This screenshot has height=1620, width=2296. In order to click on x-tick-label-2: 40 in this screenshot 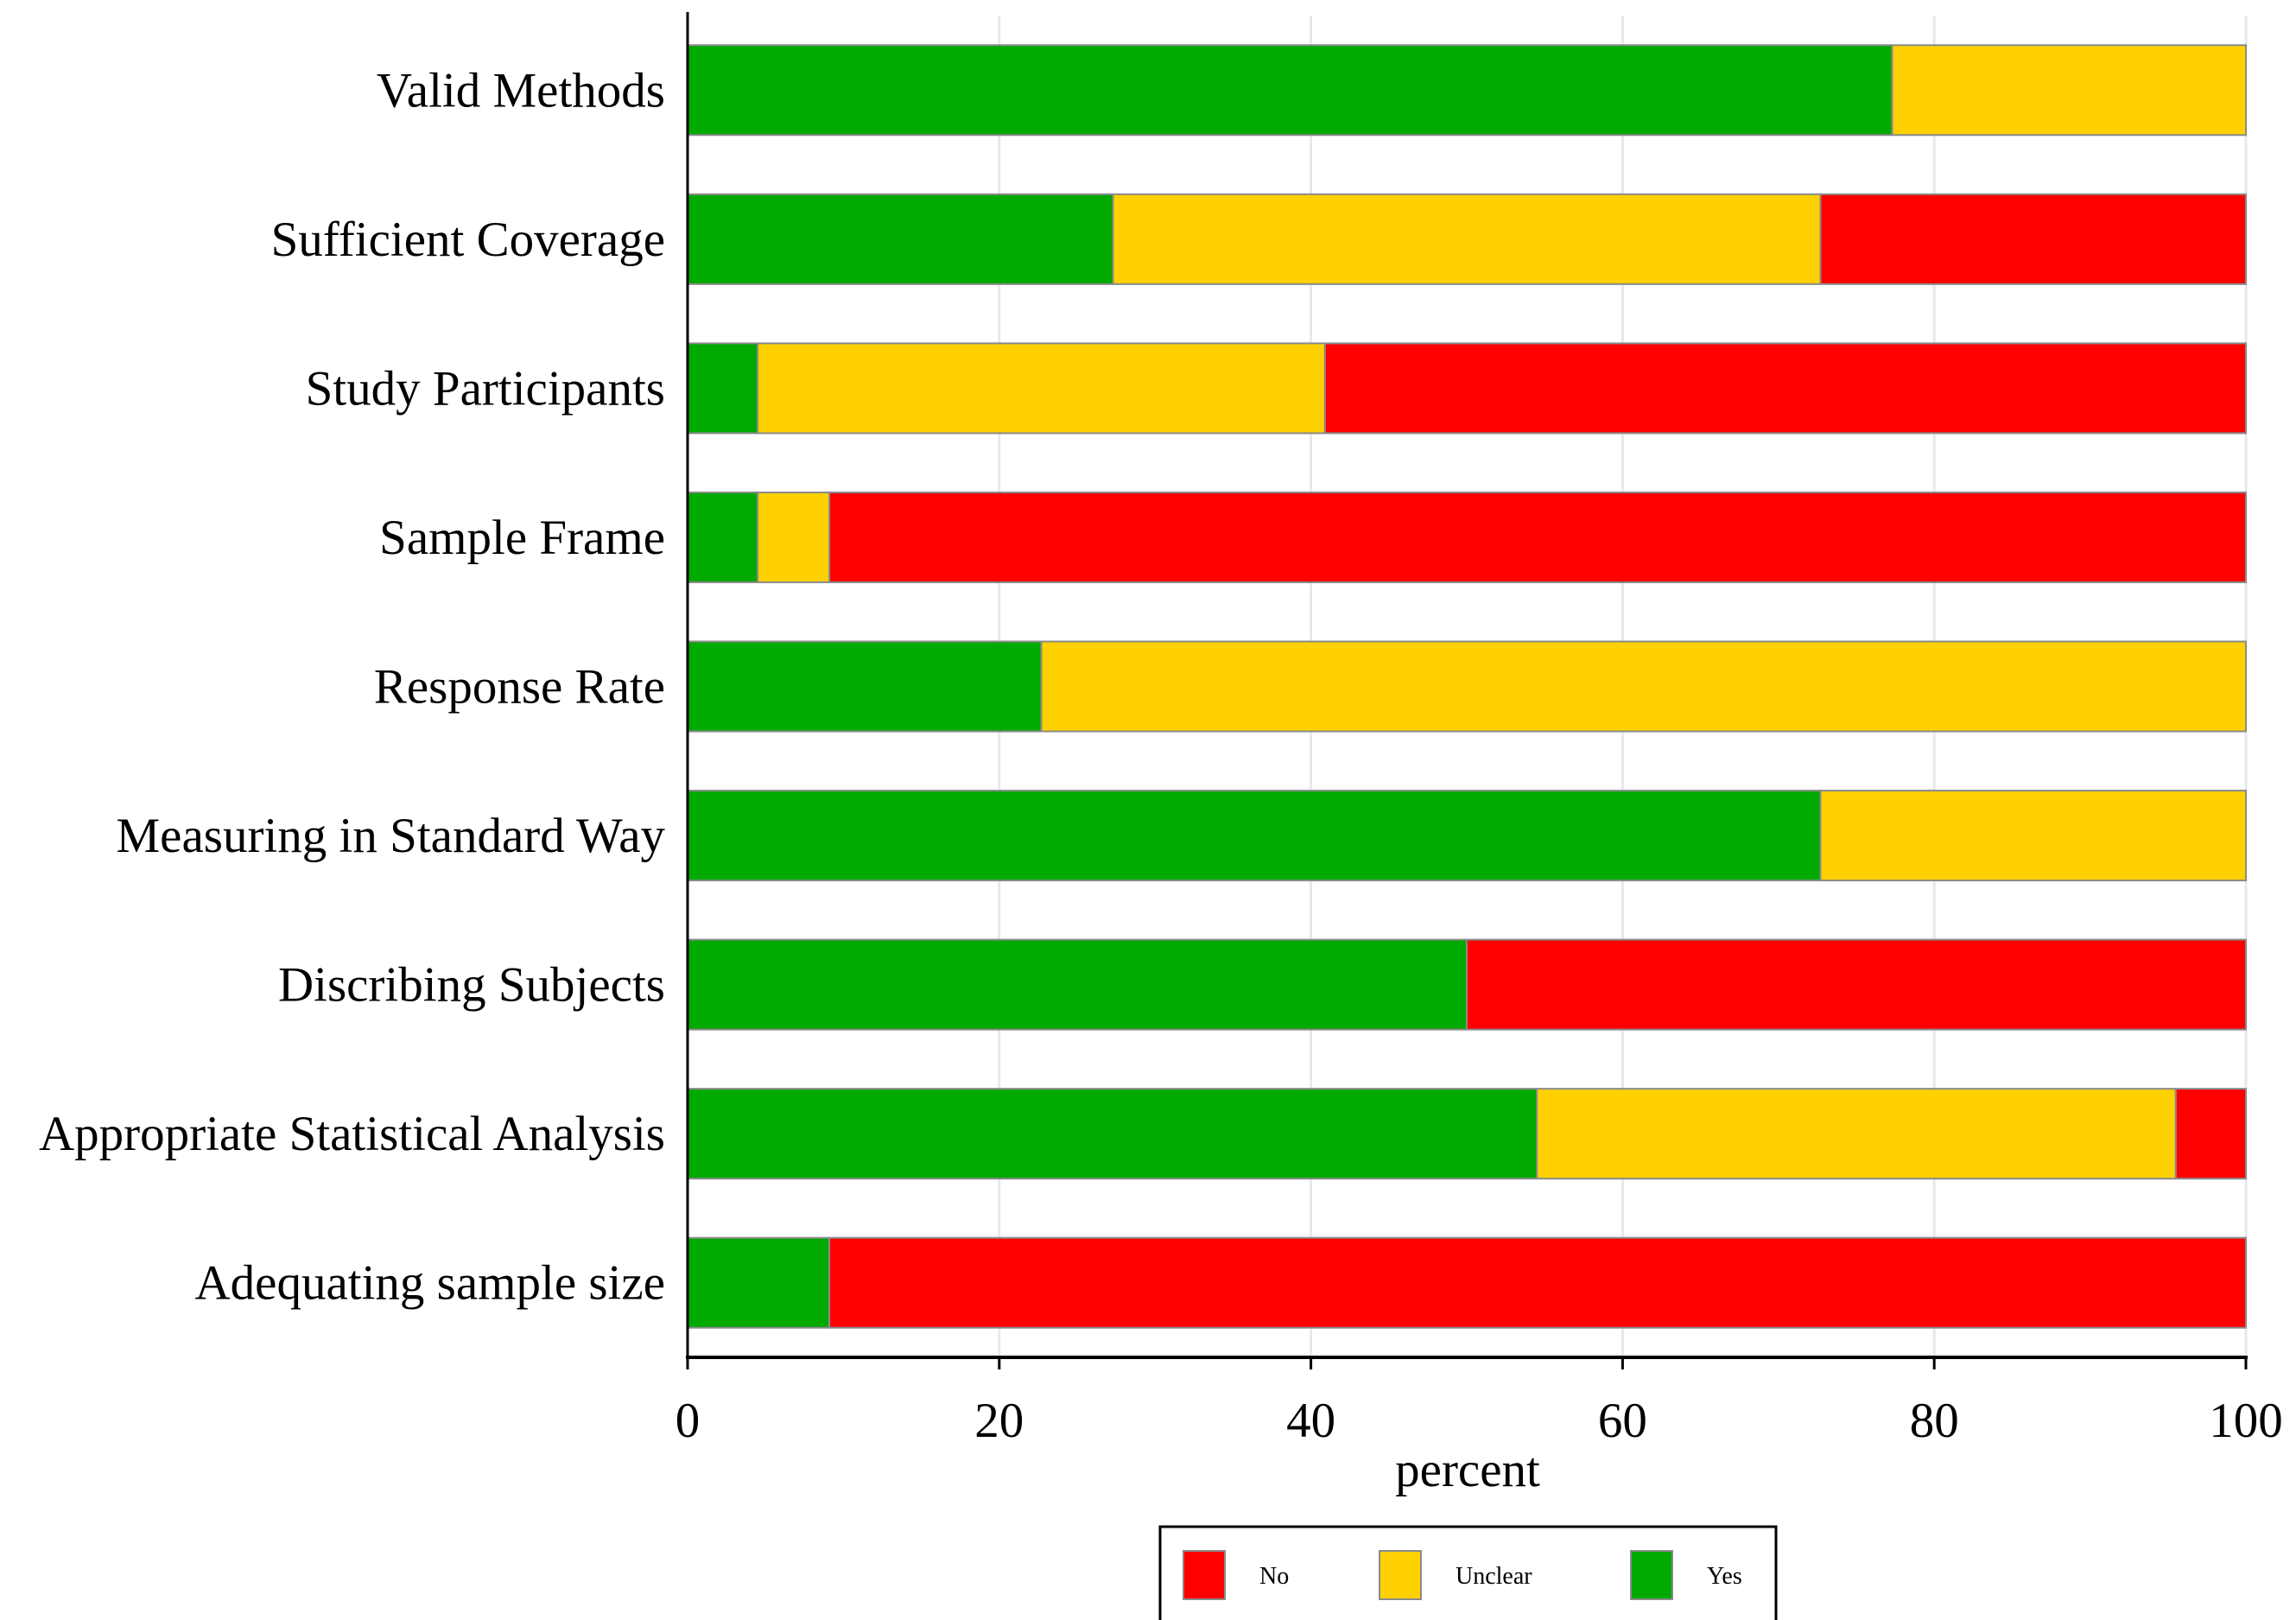, I will do `click(1310, 1421)`.